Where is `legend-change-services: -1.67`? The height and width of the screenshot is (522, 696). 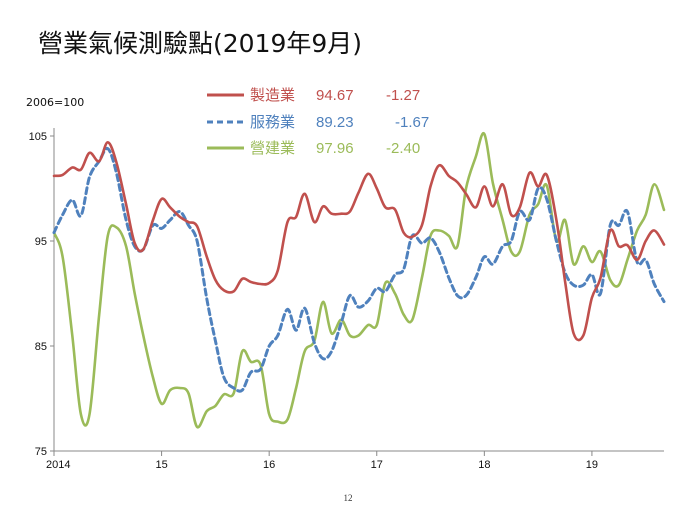
legend-change-services: -1.67 is located at coordinates (412, 122).